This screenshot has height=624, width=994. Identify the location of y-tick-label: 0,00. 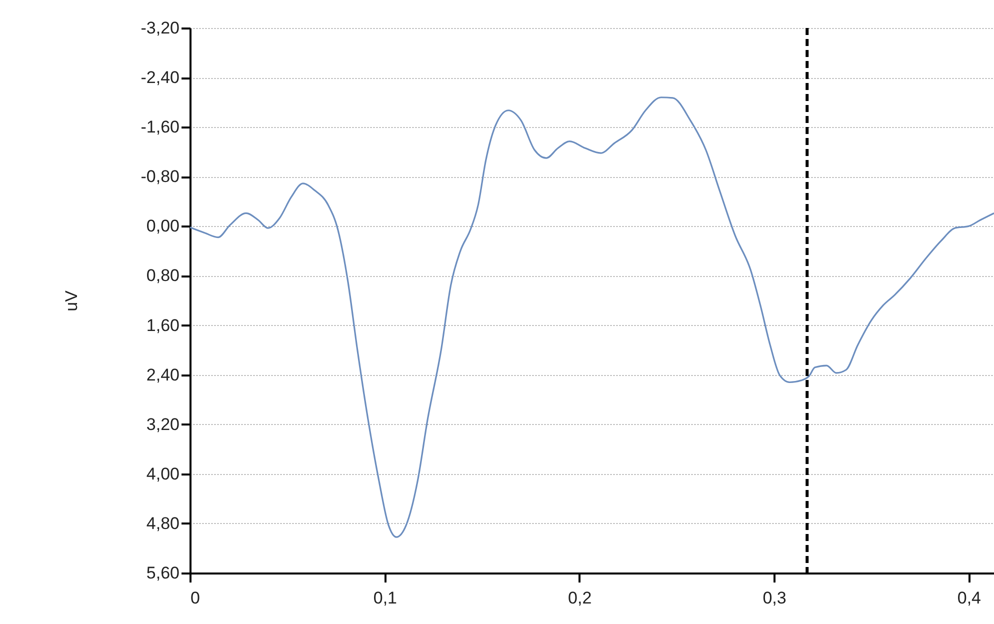
(163, 226).